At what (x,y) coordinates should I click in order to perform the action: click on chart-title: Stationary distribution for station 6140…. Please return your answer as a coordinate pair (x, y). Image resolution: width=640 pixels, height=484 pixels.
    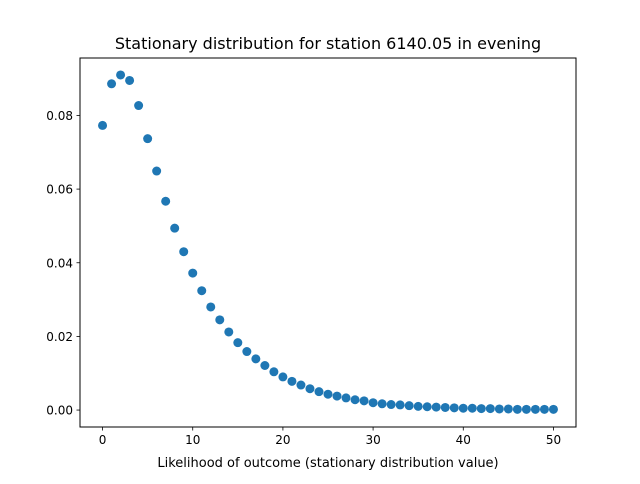
    Looking at the image, I should click on (328, 43).